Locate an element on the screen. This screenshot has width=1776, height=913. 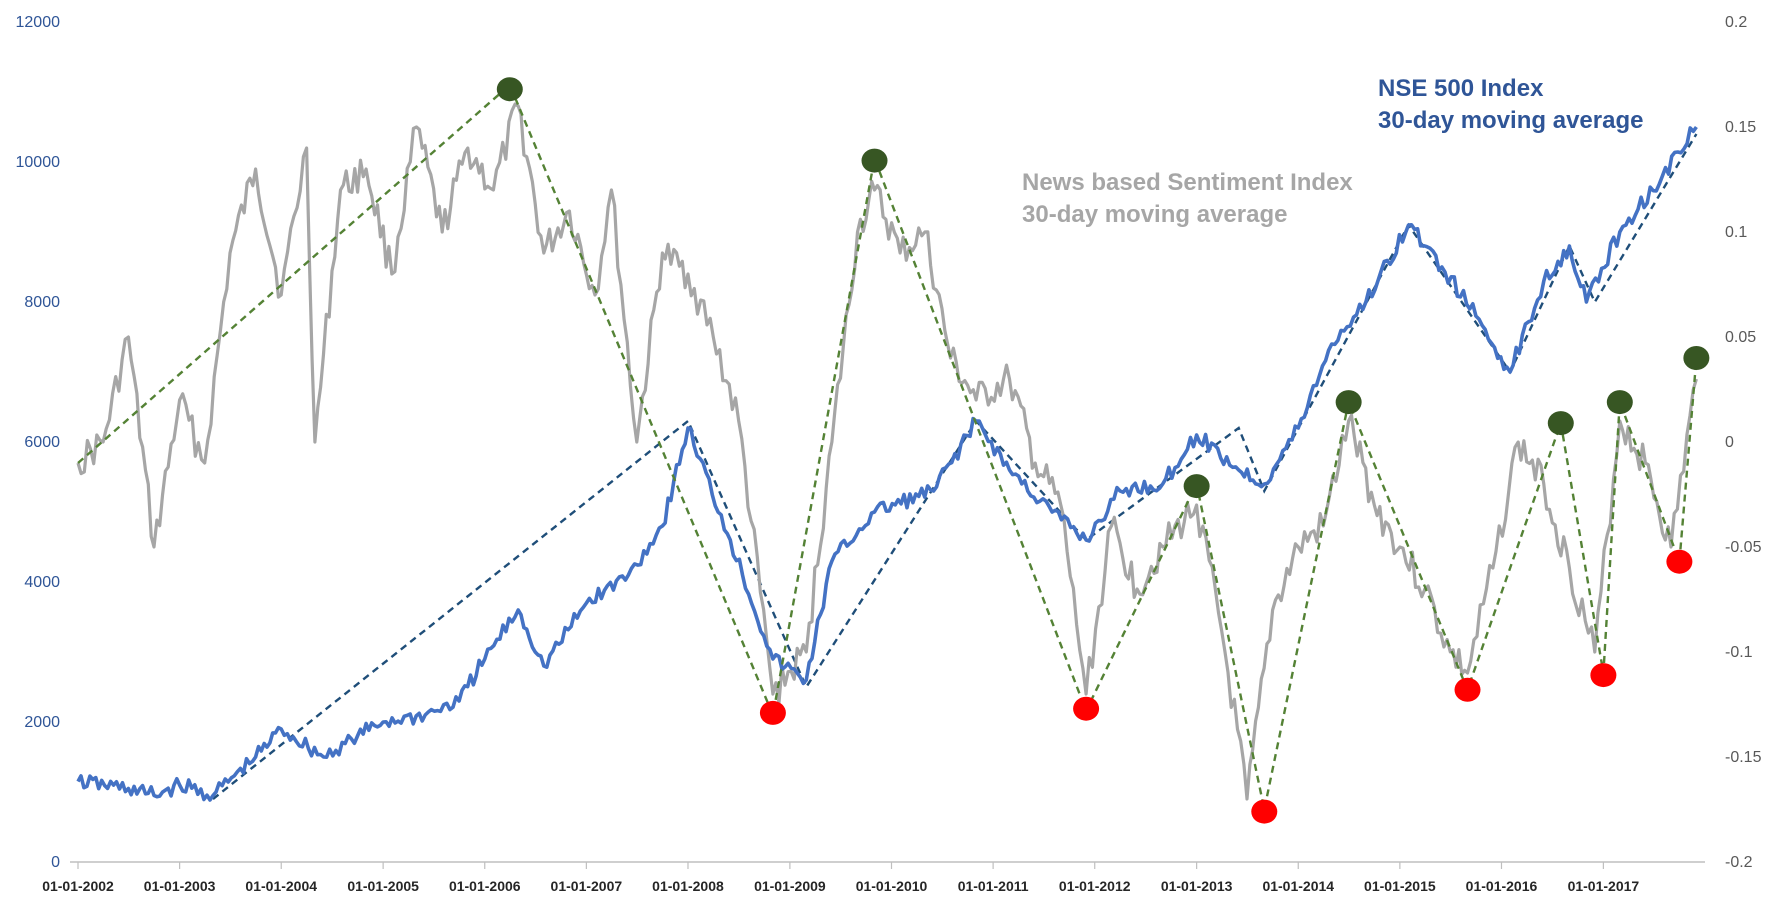
y-left-tick-label: 2000 is located at coordinates (42, 722).